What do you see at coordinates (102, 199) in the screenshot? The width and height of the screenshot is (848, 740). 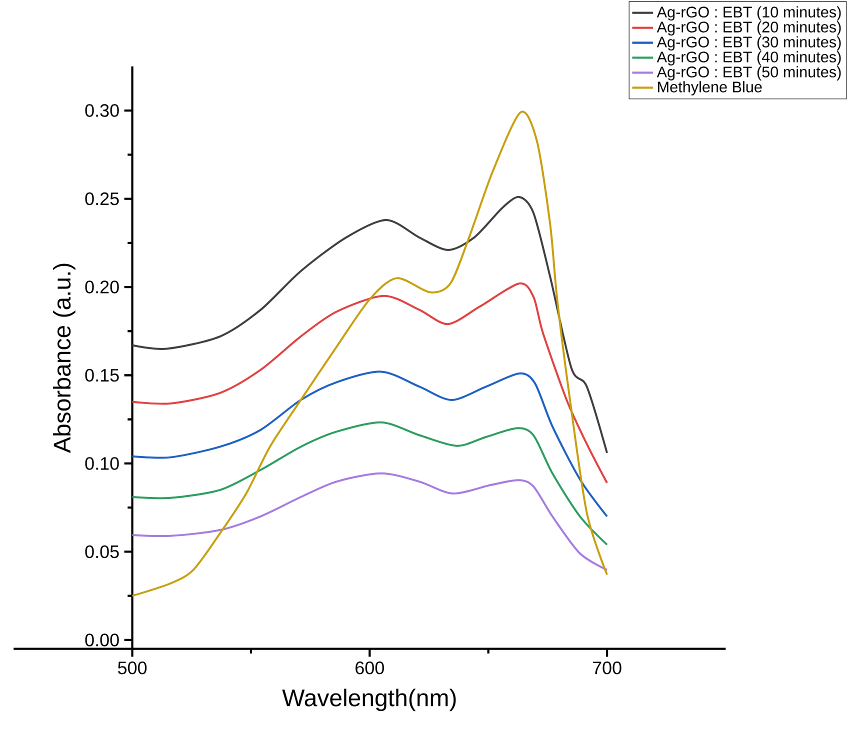 I see `y-tick-label: 0.25` at bounding box center [102, 199].